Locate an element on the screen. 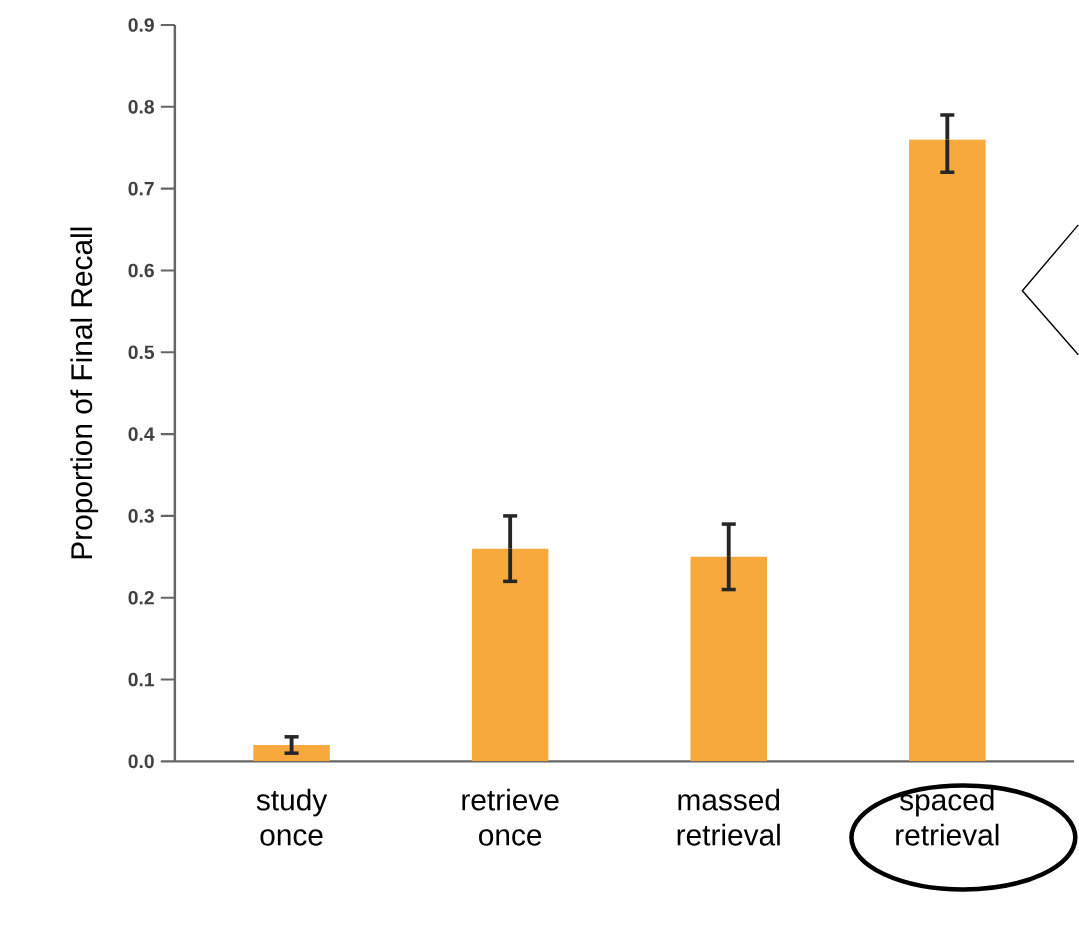 The image size is (1079, 935). y-tick-label: 0.7 is located at coordinates (141, 188).